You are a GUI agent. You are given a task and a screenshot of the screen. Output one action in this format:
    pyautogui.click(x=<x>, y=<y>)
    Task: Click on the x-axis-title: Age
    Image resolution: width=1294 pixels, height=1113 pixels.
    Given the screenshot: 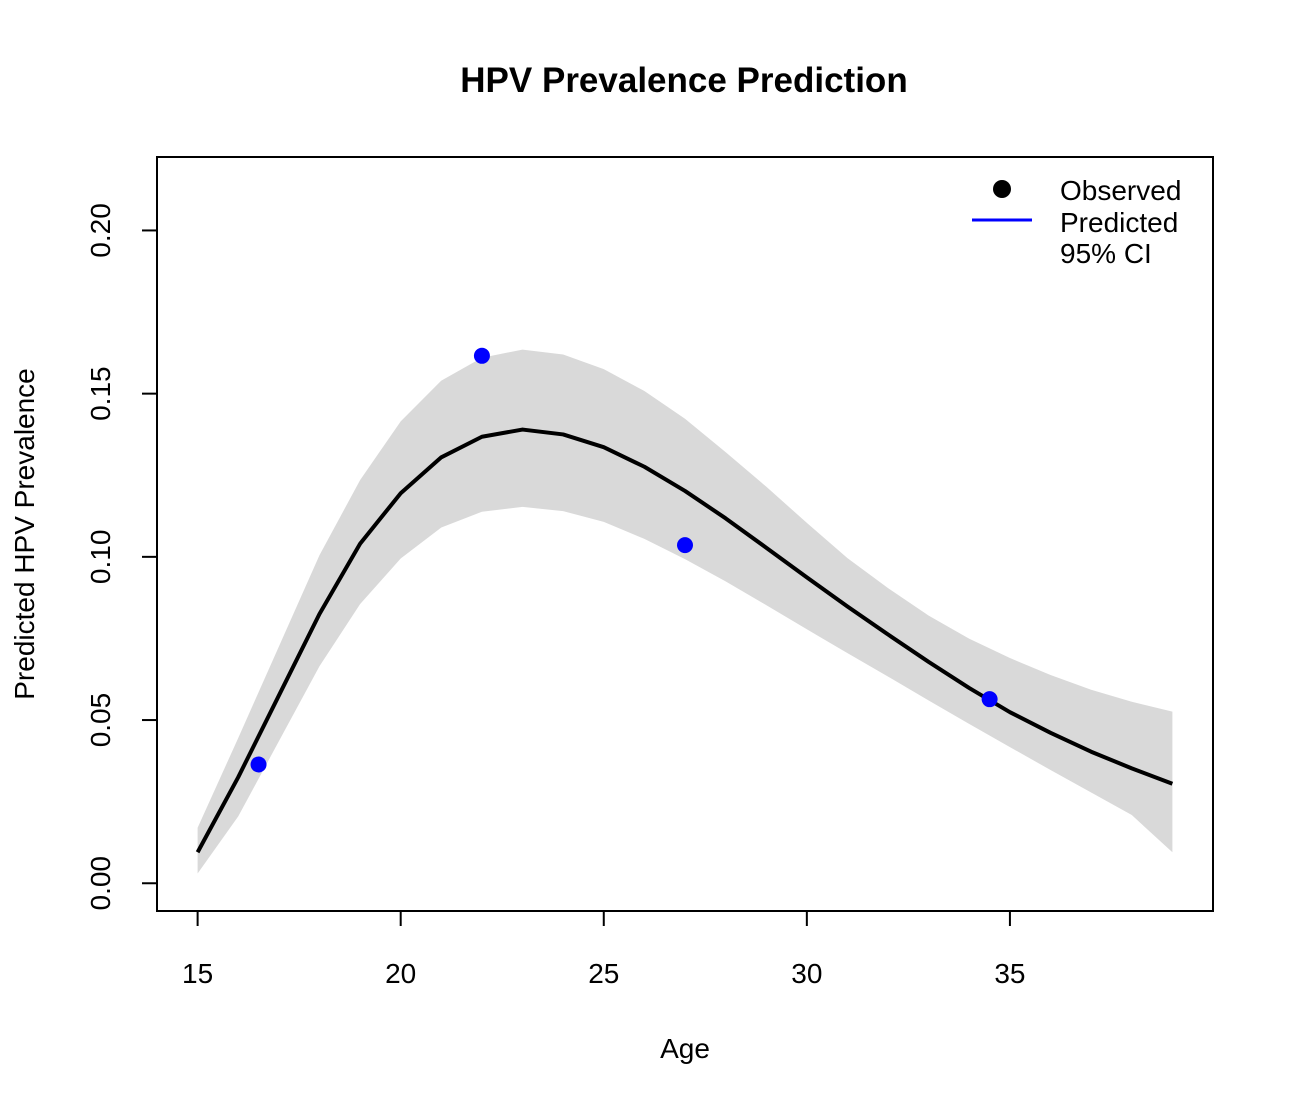 What is the action you would take?
    pyautogui.click(x=685, y=1048)
    